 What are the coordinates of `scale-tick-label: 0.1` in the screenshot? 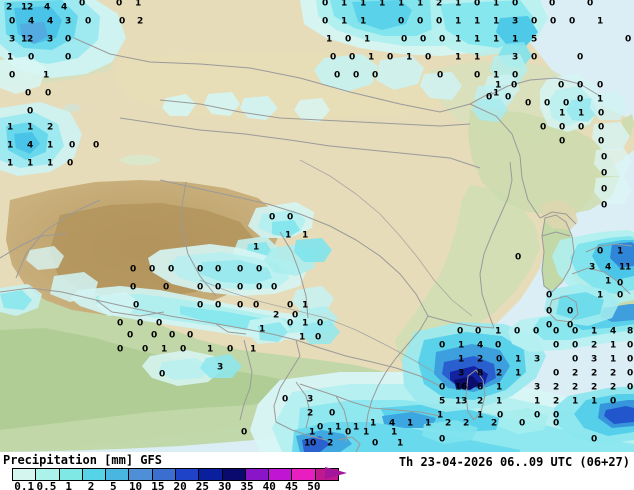 It's located at (24, 485).